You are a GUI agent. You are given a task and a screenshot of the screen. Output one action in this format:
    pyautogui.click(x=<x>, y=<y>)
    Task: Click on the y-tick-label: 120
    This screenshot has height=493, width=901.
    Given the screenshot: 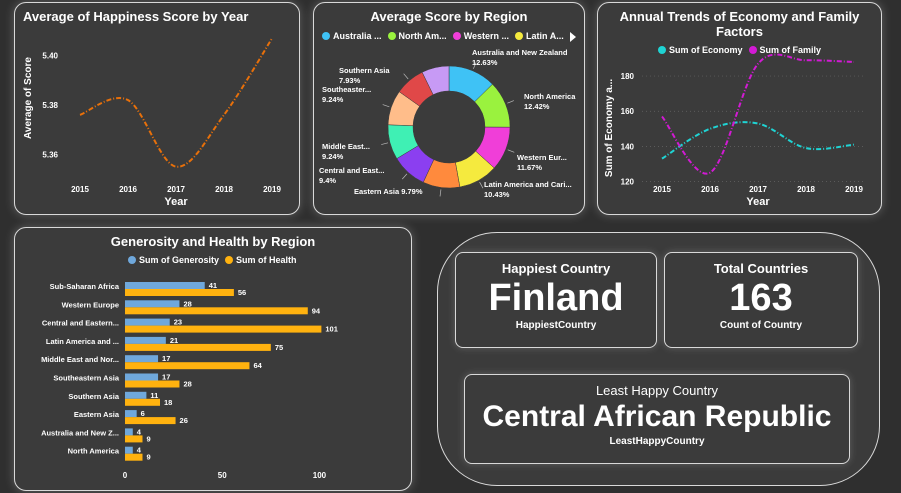 What is the action you would take?
    pyautogui.click(x=628, y=181)
    